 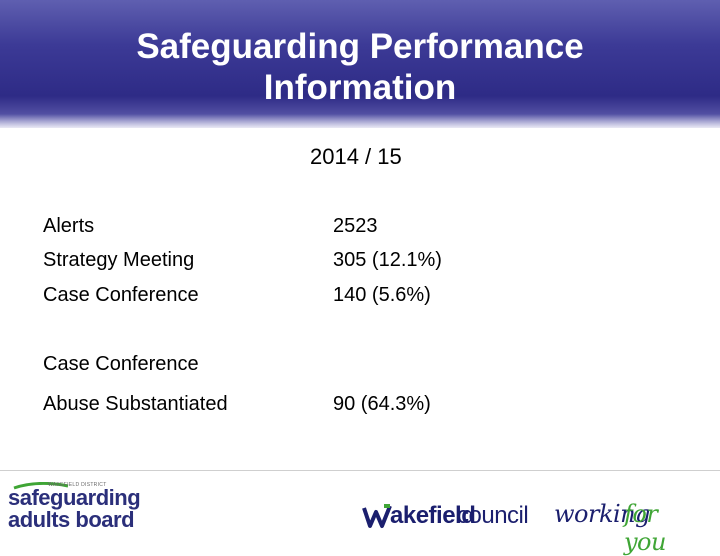 What do you see at coordinates (602, 514) in the screenshot?
I see `logo-working-text: working` at bounding box center [602, 514].